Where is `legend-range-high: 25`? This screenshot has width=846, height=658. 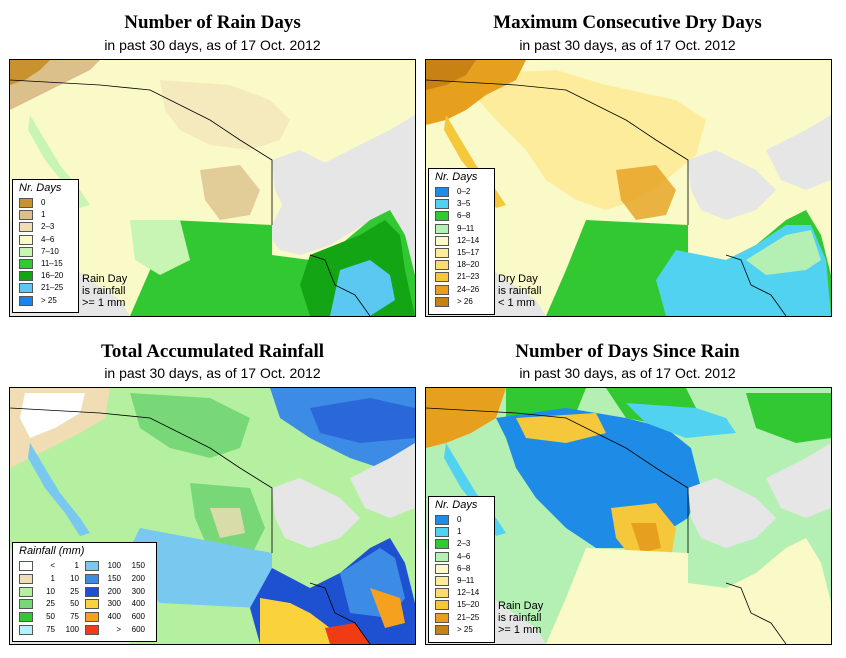 legend-range-high: 25 is located at coordinates (74, 591).